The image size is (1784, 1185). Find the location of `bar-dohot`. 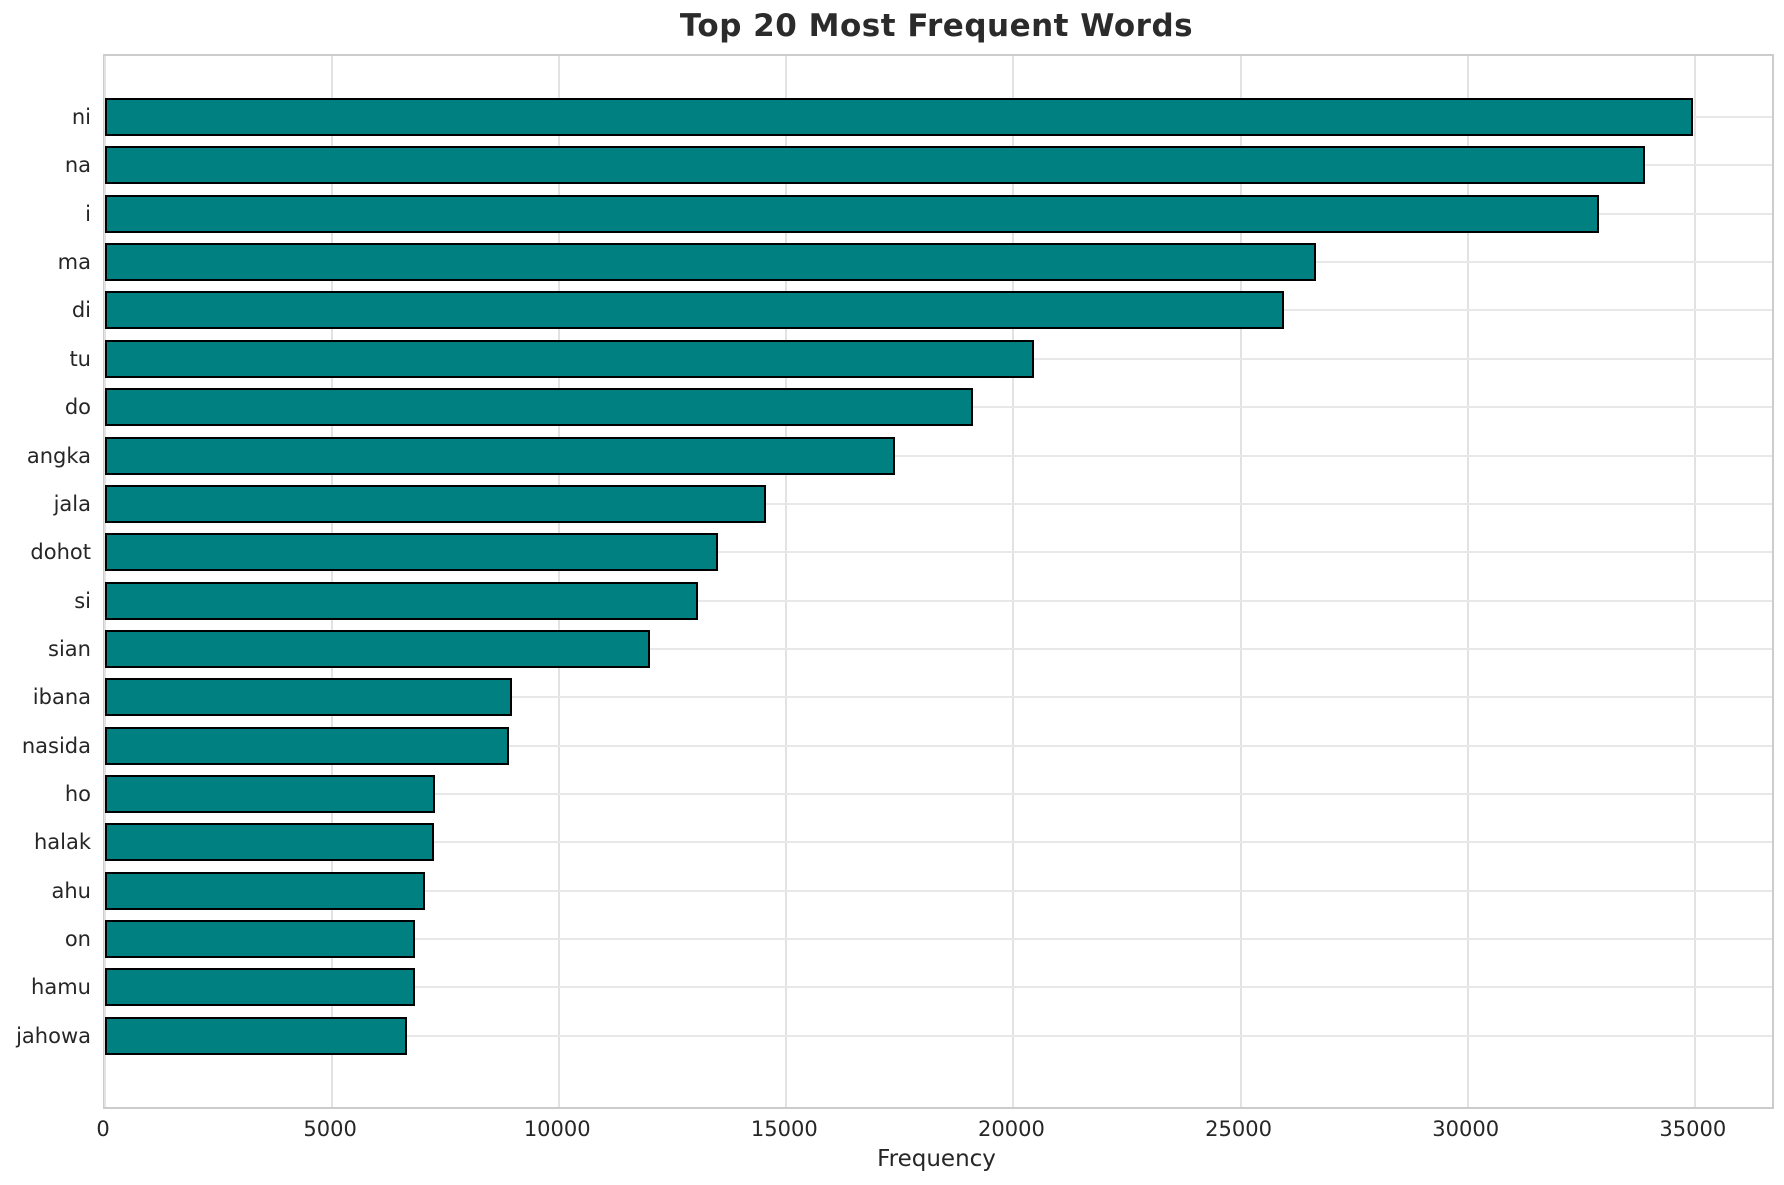

bar-dohot is located at coordinates (412, 552).